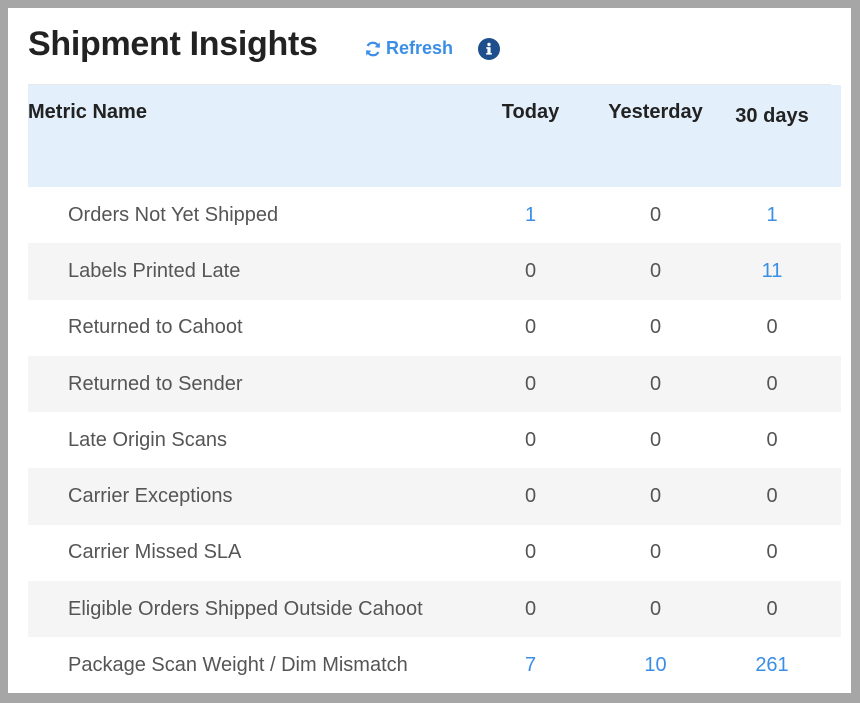 Image resolution: width=860 pixels, height=703 pixels. Describe the element at coordinates (655, 112) in the screenshot. I see `column-header-yesterday: Yesterday` at that location.